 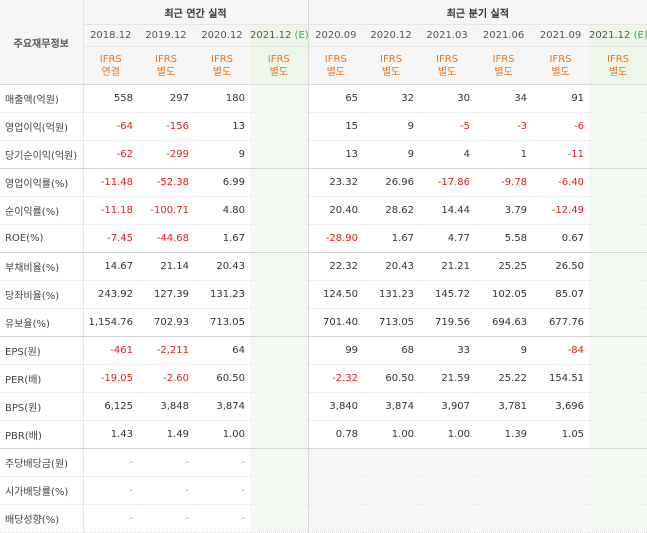 I want to click on period-header: 2021.03, so click(x=447, y=35).